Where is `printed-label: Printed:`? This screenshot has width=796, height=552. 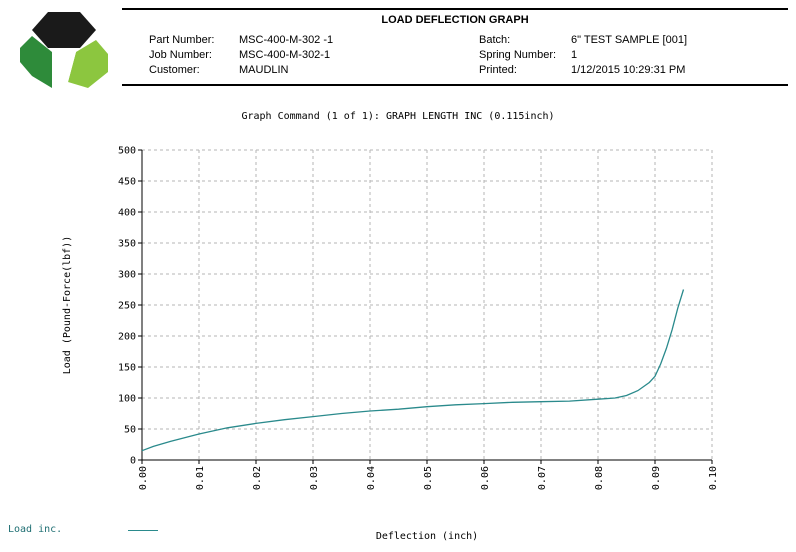 printed-label: Printed: is located at coordinates (498, 70).